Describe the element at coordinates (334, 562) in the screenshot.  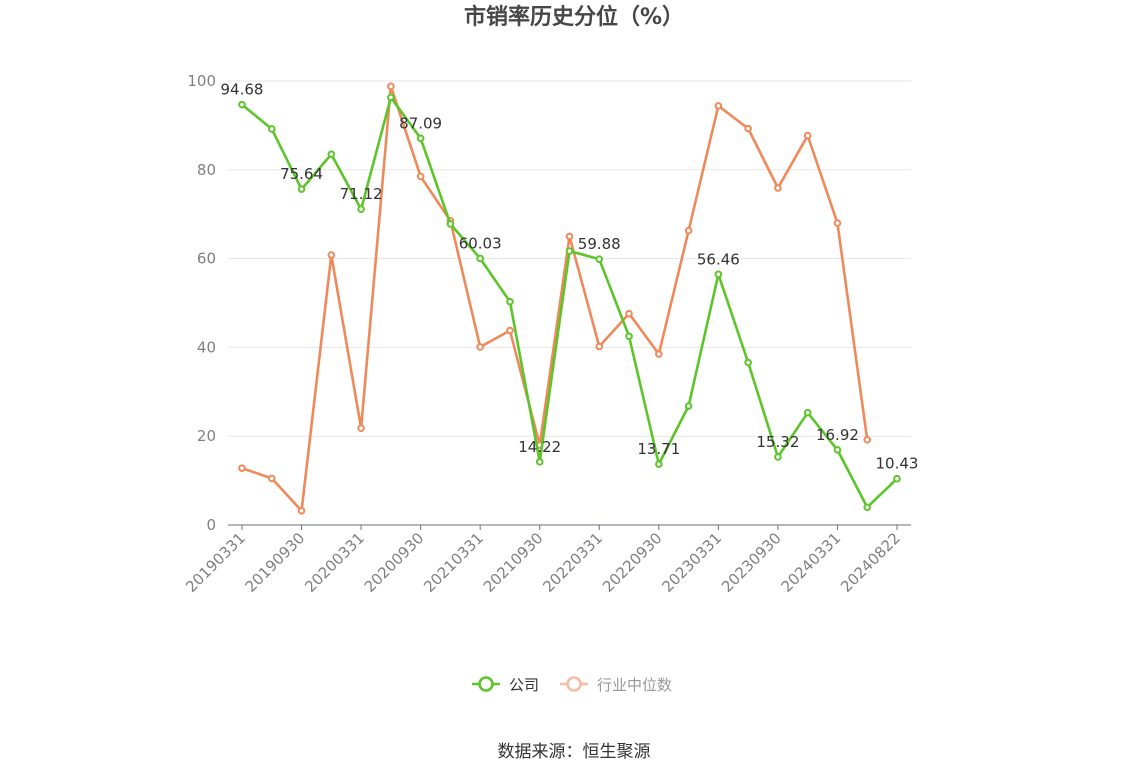
I see `x-tick-label: 20200331` at that location.